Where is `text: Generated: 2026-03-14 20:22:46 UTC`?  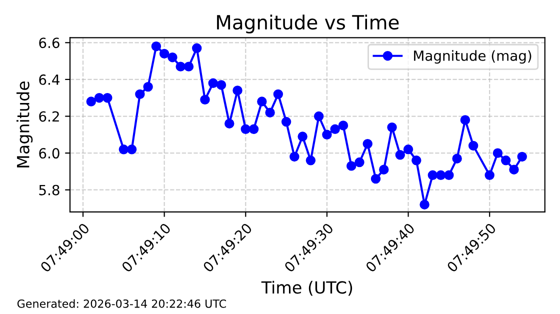
text: Generated: 2026-03-14 20:22:46 UTC is located at coordinates (121, 303).